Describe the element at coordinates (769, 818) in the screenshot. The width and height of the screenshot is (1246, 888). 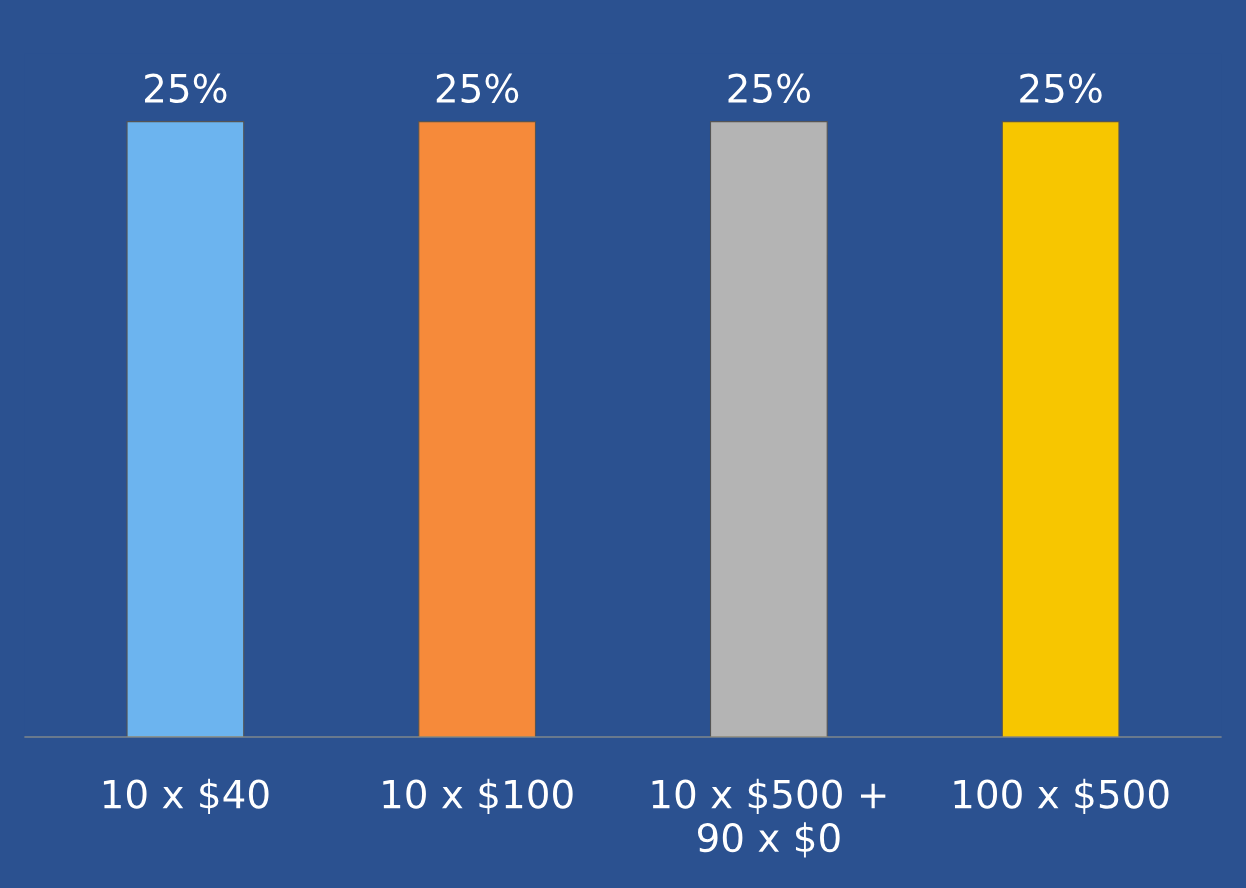
I see `x-tick-label: 10 x $500 + 90 x $0` at that location.